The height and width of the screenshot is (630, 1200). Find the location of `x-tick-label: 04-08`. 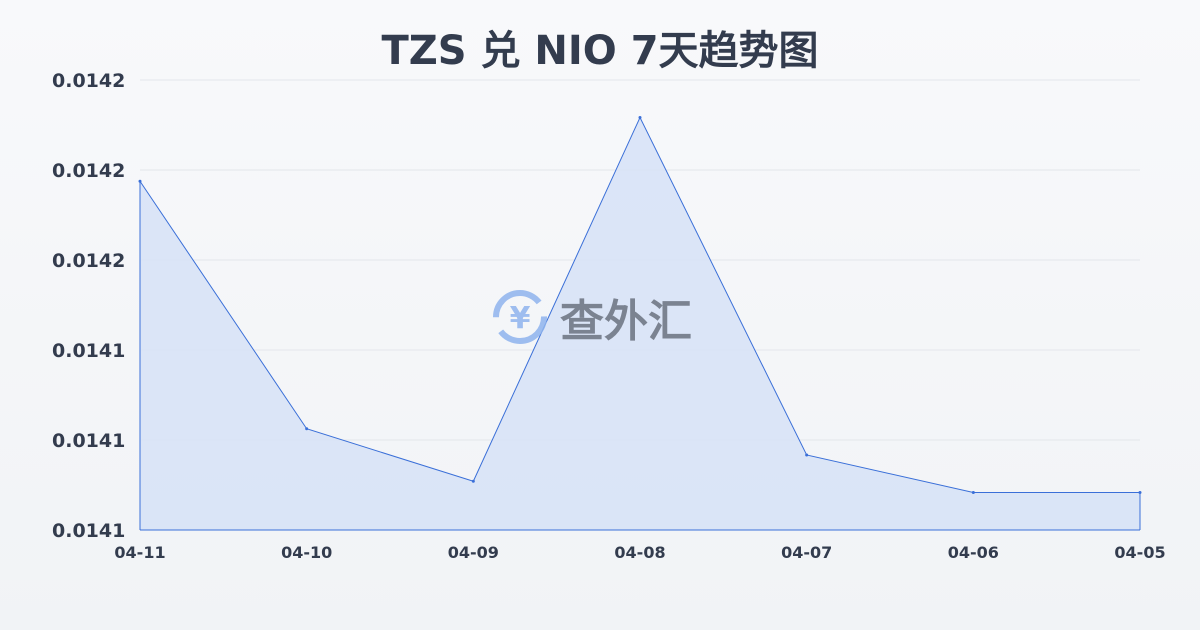

x-tick-label: 04-08 is located at coordinates (639, 552).